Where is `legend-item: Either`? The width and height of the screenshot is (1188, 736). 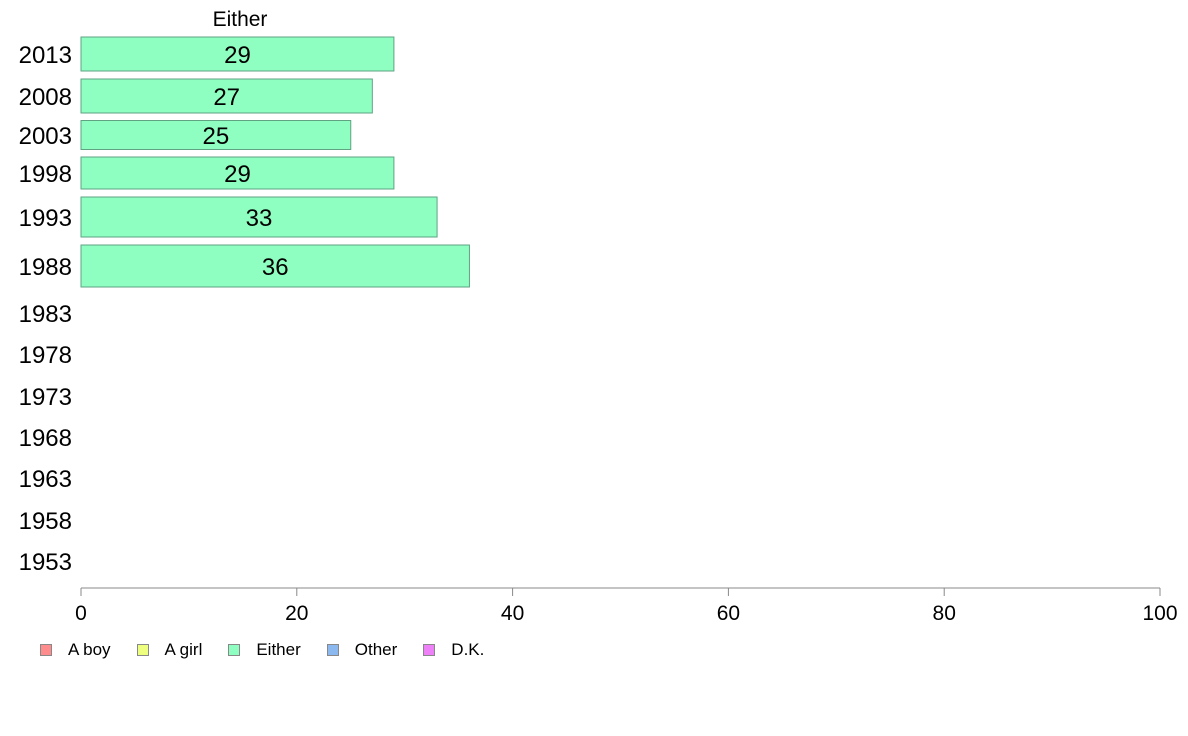
legend-item: Either is located at coordinates (264, 650).